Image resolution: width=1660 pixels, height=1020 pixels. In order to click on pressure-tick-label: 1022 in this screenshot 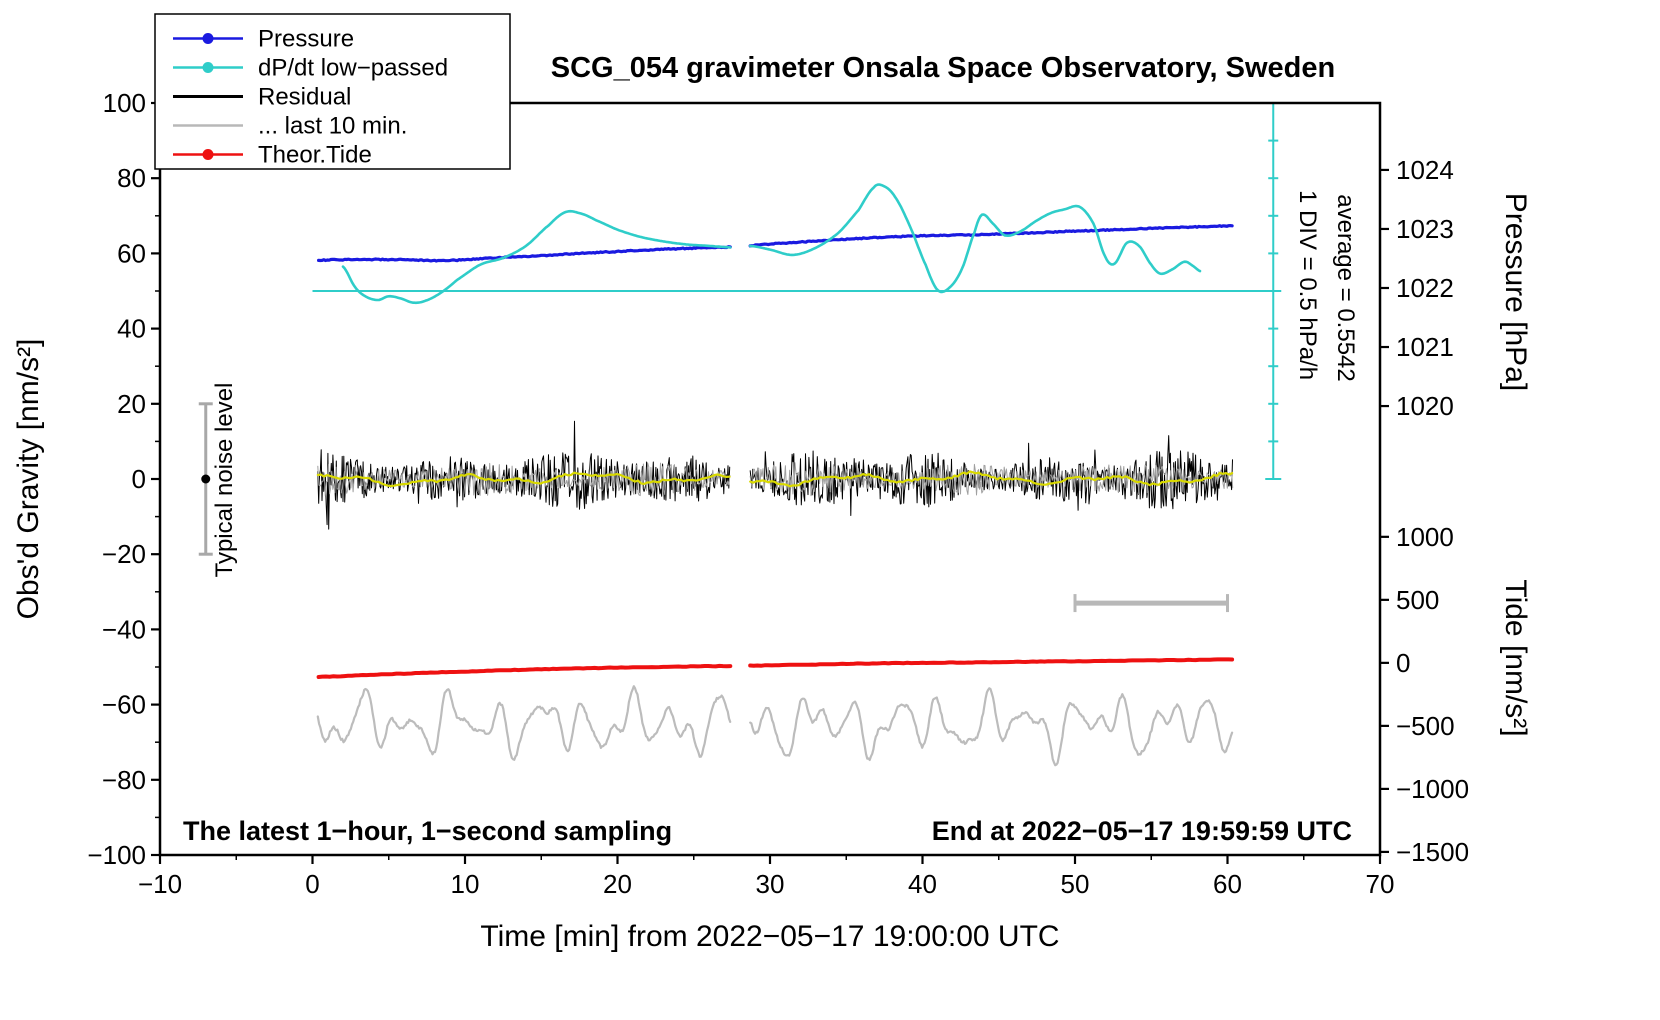, I will do `click(1425, 288)`.